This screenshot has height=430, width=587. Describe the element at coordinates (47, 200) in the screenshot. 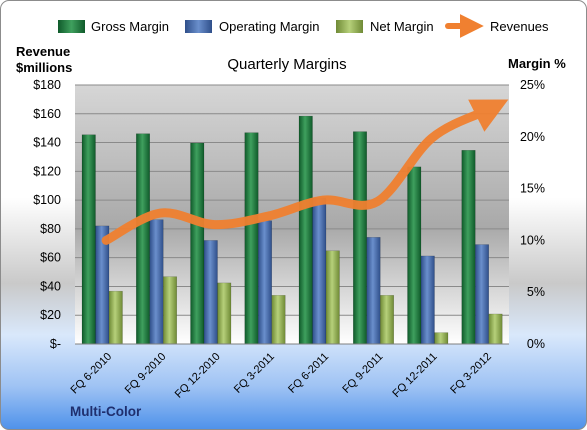

I see `left-tick-label: $100` at that location.